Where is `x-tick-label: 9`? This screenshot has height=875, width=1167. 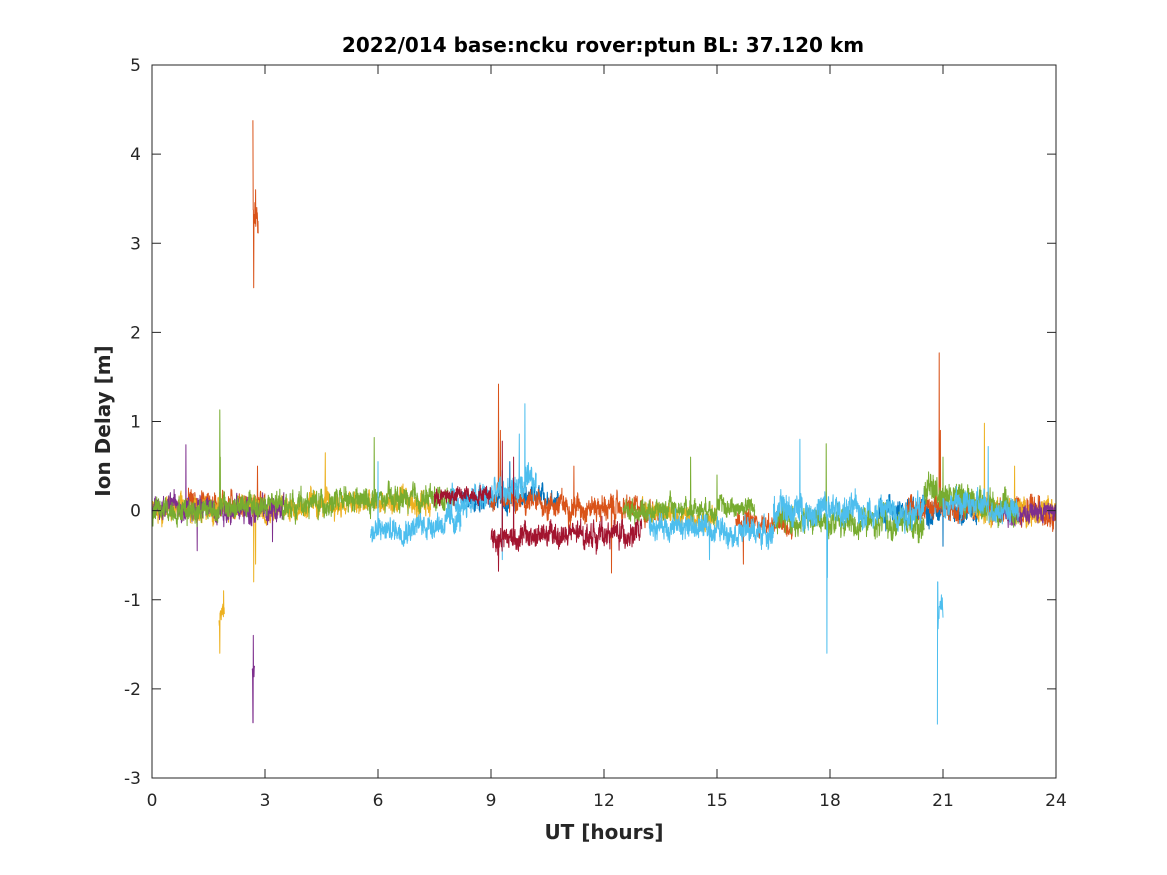
x-tick-label: 9 is located at coordinates (491, 801).